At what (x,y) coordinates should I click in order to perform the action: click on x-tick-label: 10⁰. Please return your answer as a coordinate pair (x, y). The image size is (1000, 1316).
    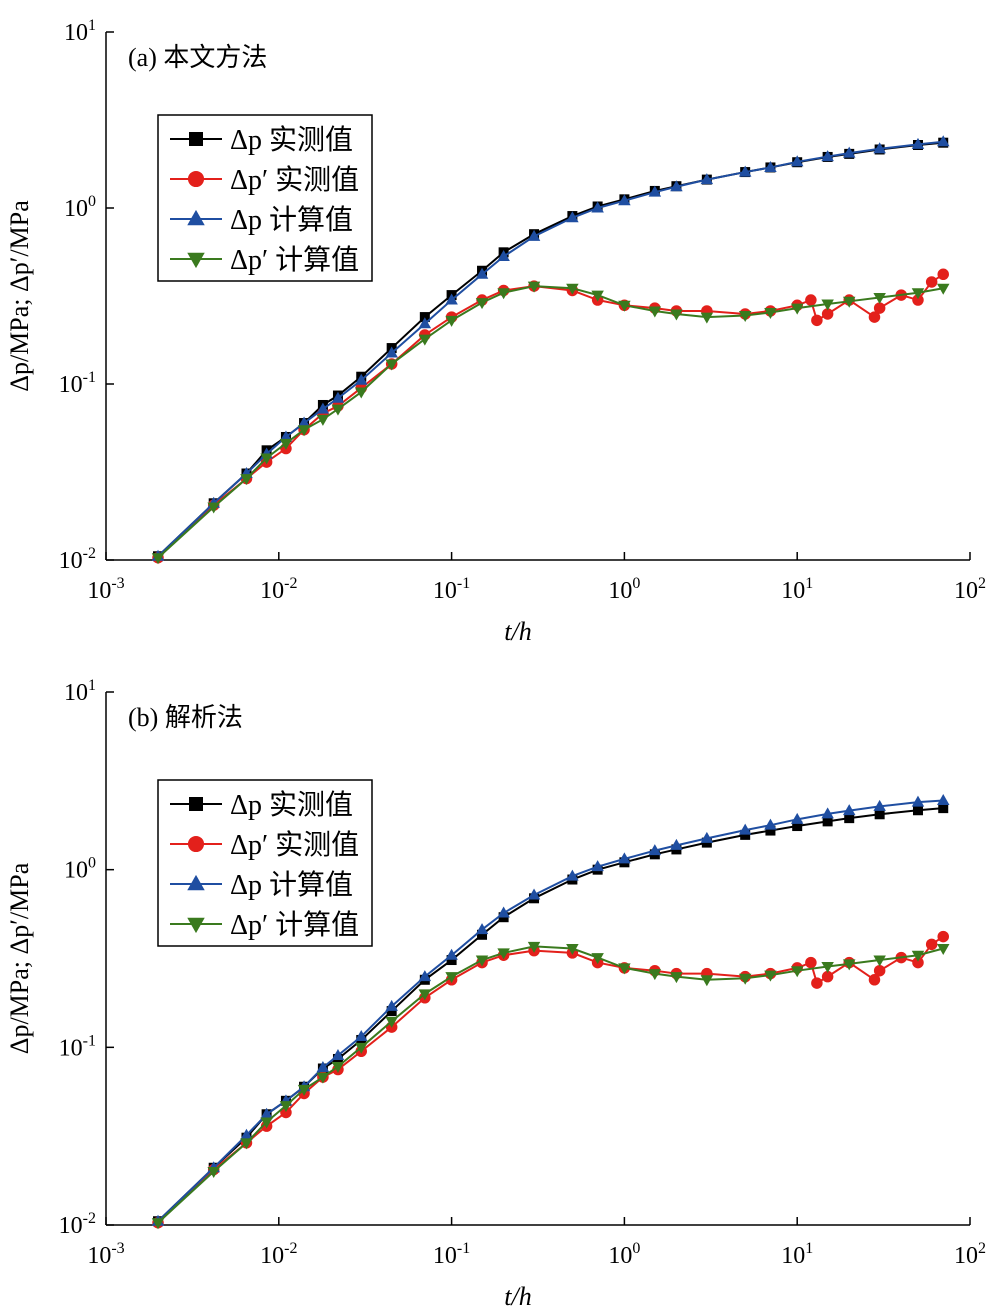
    Looking at the image, I should click on (624, 589).